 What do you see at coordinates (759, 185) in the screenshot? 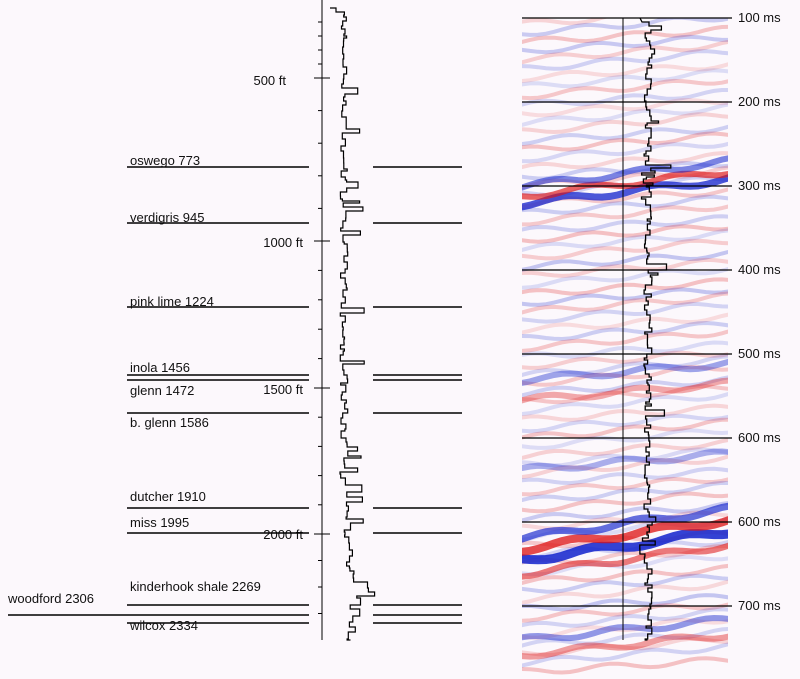
I see `time-tick-label: 300 ms` at bounding box center [759, 185].